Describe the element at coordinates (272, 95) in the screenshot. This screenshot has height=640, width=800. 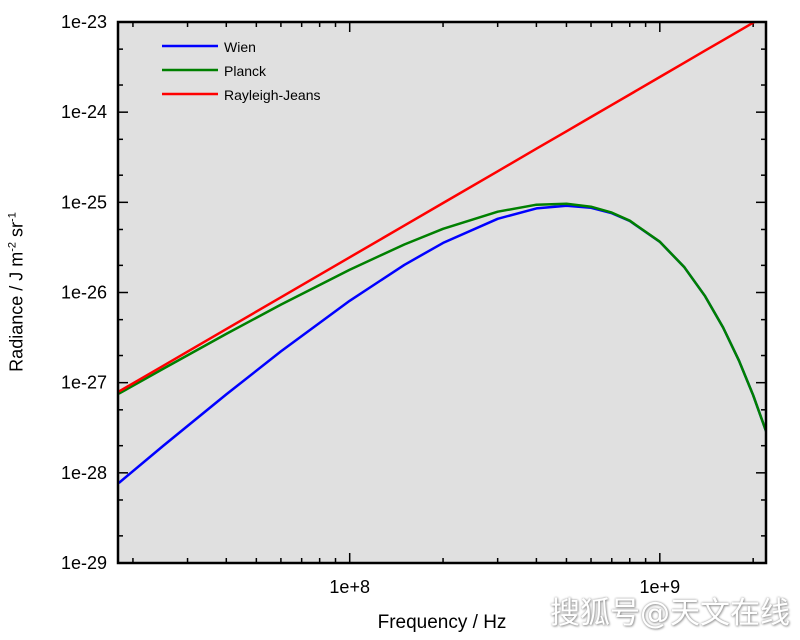
I see `legend-label: Rayleigh-Jeans` at that location.